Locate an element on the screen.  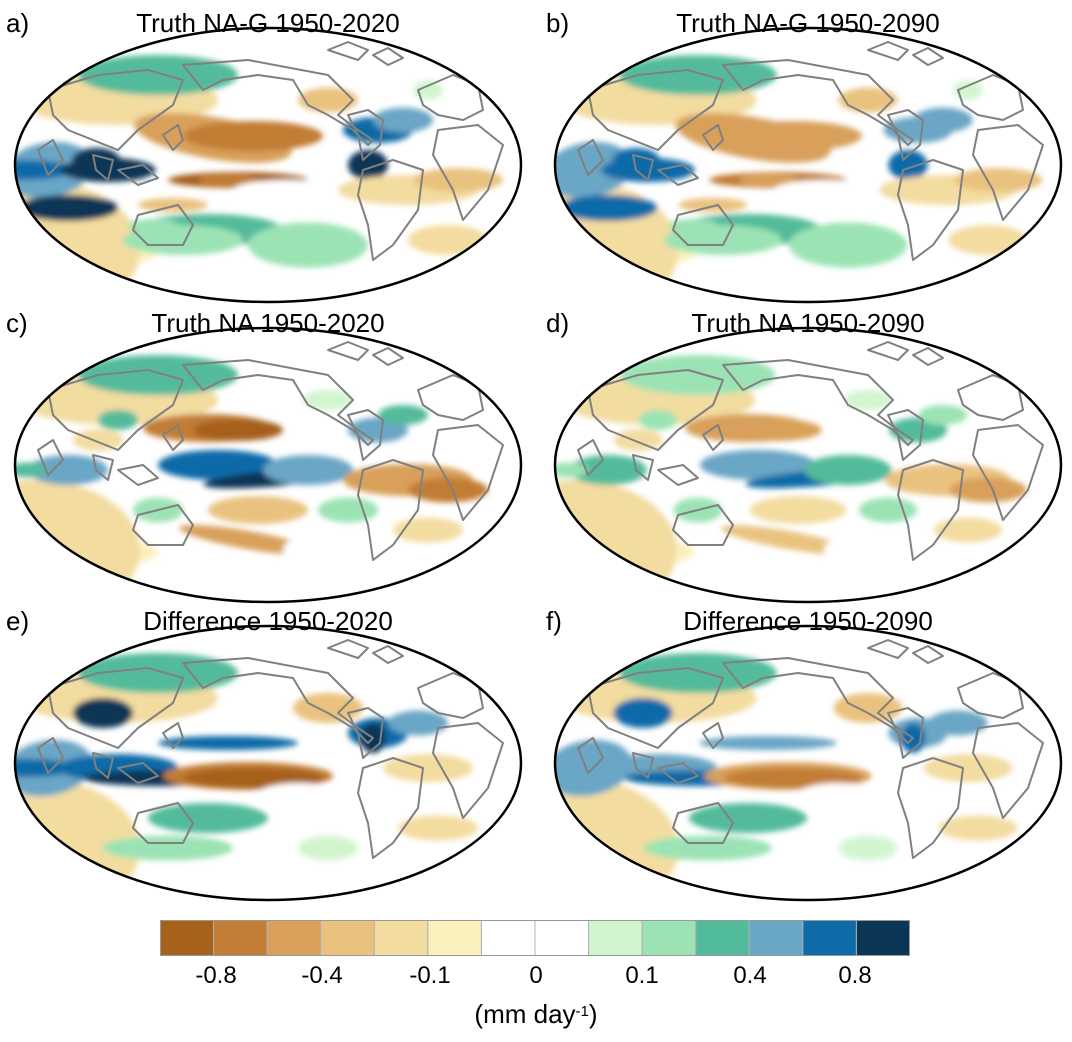
colorbar-tick-label: -0.8 is located at coordinates (216, 975).